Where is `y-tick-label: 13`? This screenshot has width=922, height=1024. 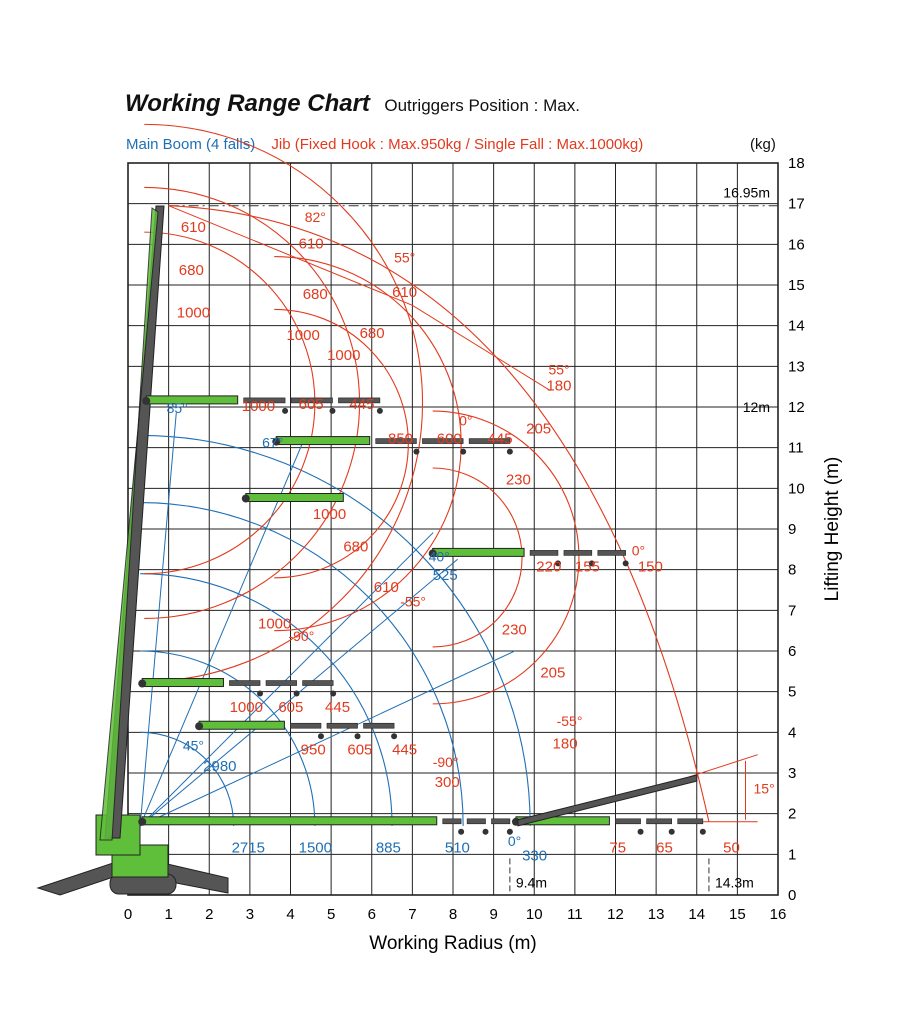 y-tick-label: 13 is located at coordinates (796, 366).